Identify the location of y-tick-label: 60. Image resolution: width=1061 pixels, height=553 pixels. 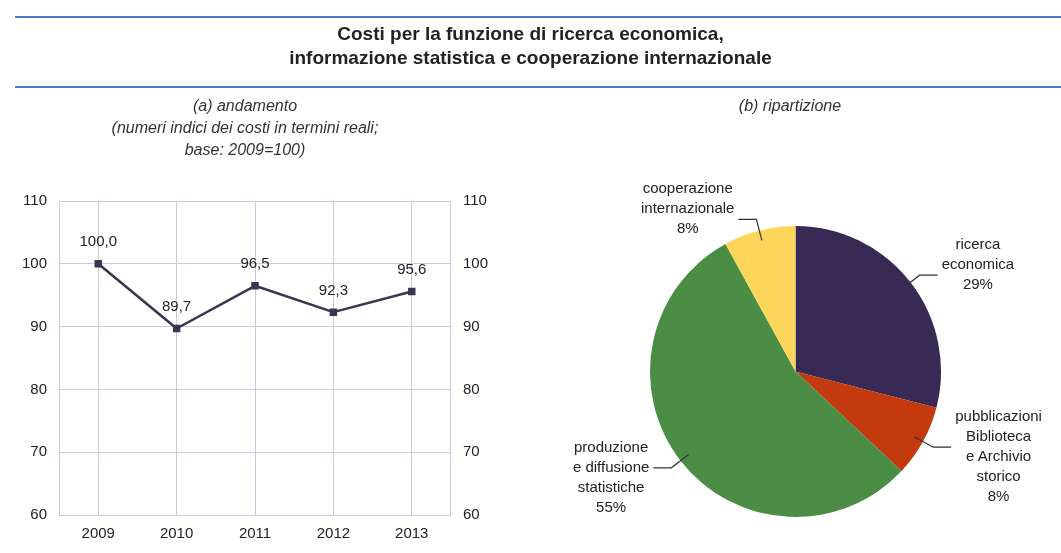
(39, 514).